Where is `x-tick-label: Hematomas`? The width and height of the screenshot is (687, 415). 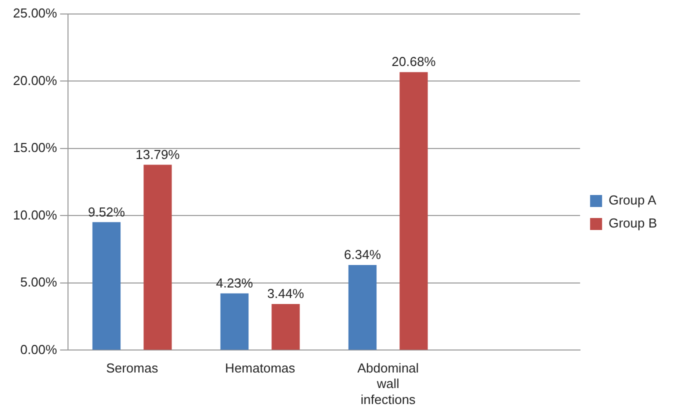
x-tick-label: Hematomas is located at coordinates (260, 368).